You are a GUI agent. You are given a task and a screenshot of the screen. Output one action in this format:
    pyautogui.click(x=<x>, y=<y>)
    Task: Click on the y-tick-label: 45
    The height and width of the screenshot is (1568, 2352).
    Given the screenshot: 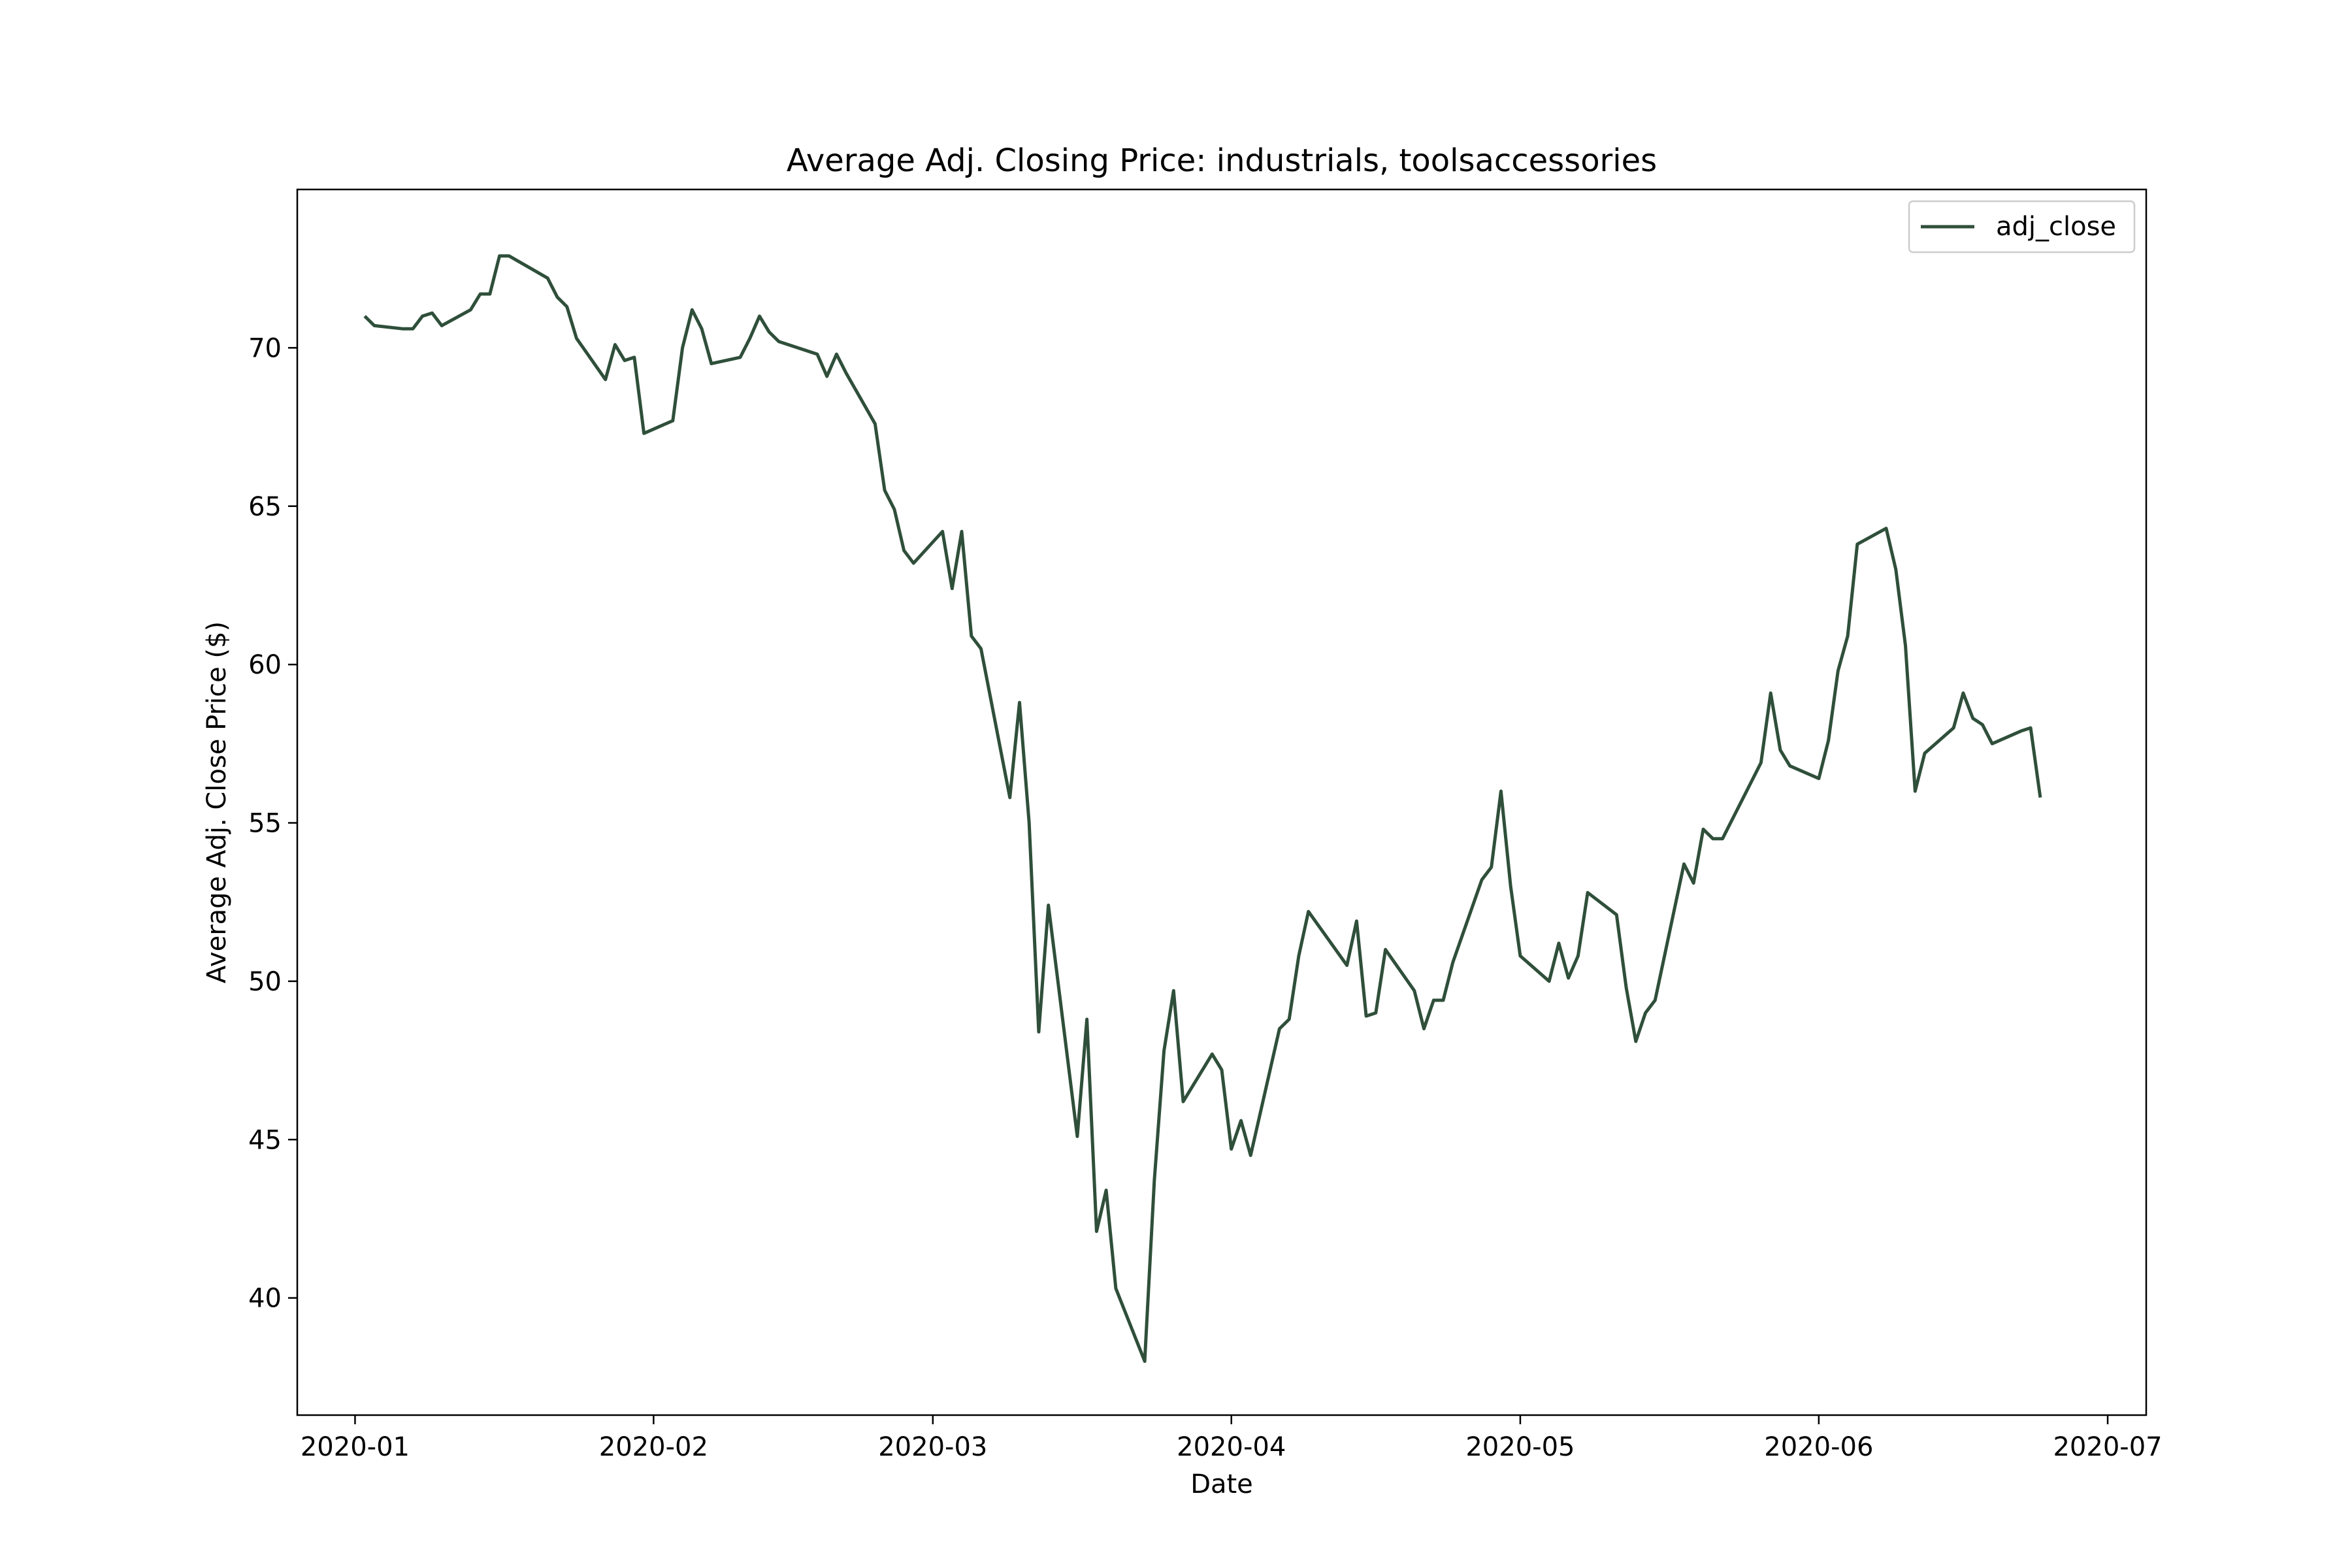 What is the action you would take?
    pyautogui.click(x=265, y=1140)
    